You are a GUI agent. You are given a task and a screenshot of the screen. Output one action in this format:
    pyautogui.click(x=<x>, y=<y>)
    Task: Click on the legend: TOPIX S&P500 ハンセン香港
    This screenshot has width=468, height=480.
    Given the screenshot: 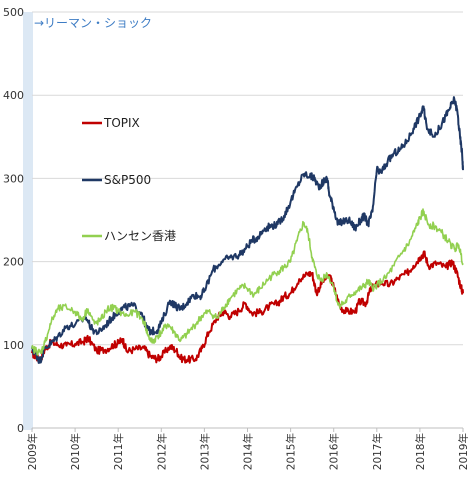 What is the action you would take?
    pyautogui.click(x=129, y=179)
    